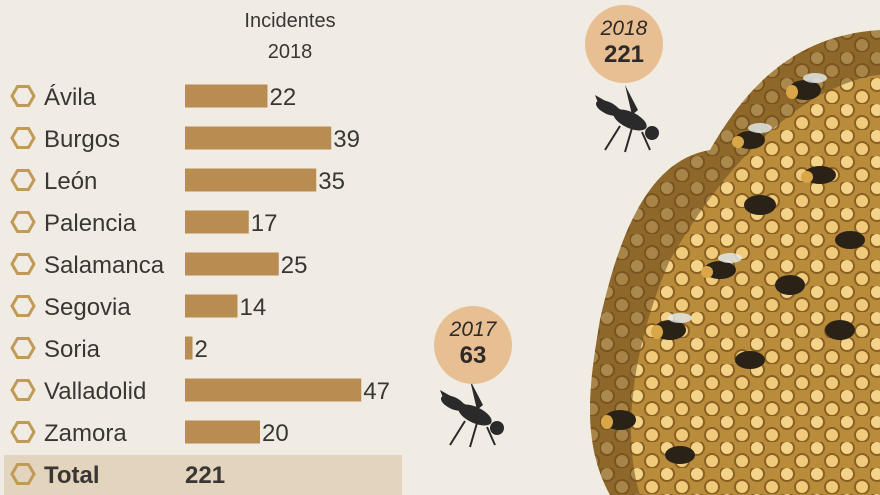  Describe the element at coordinates (331, 181) in the screenshot. I see `value-label: 35` at that location.